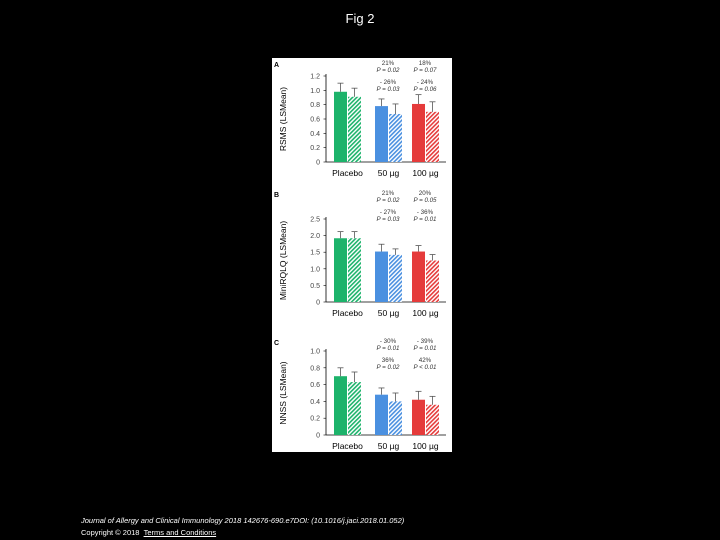 Image resolution: width=720 pixels, height=540 pixels. I want to click on stat-annotation: 20%, so click(425, 193).